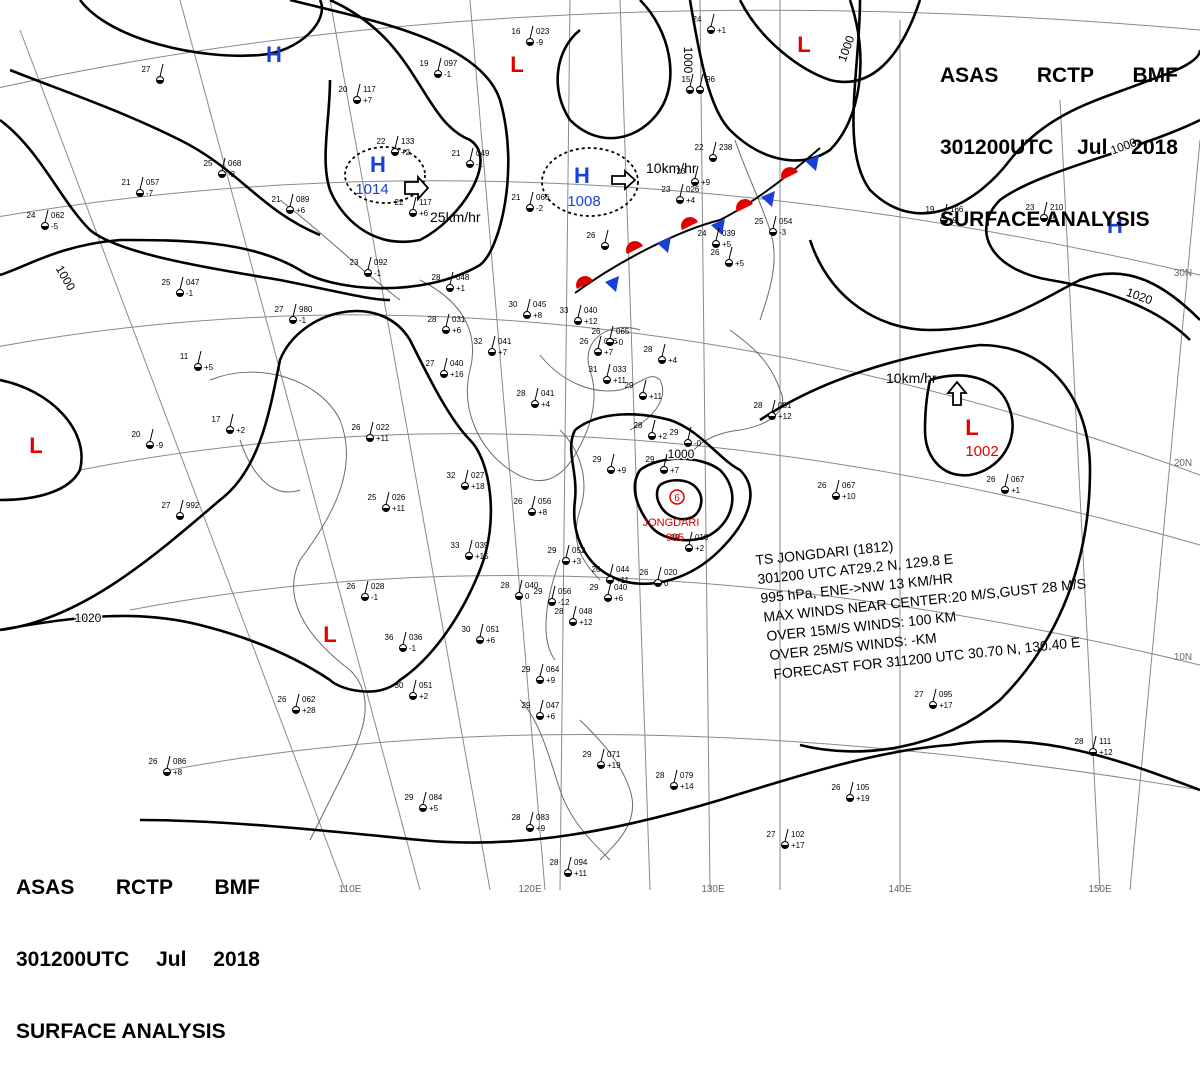 The width and height of the screenshot is (1200, 1068). What do you see at coordinates (548, 393) in the screenshot?
I see `station-pressure: 041` at bounding box center [548, 393].